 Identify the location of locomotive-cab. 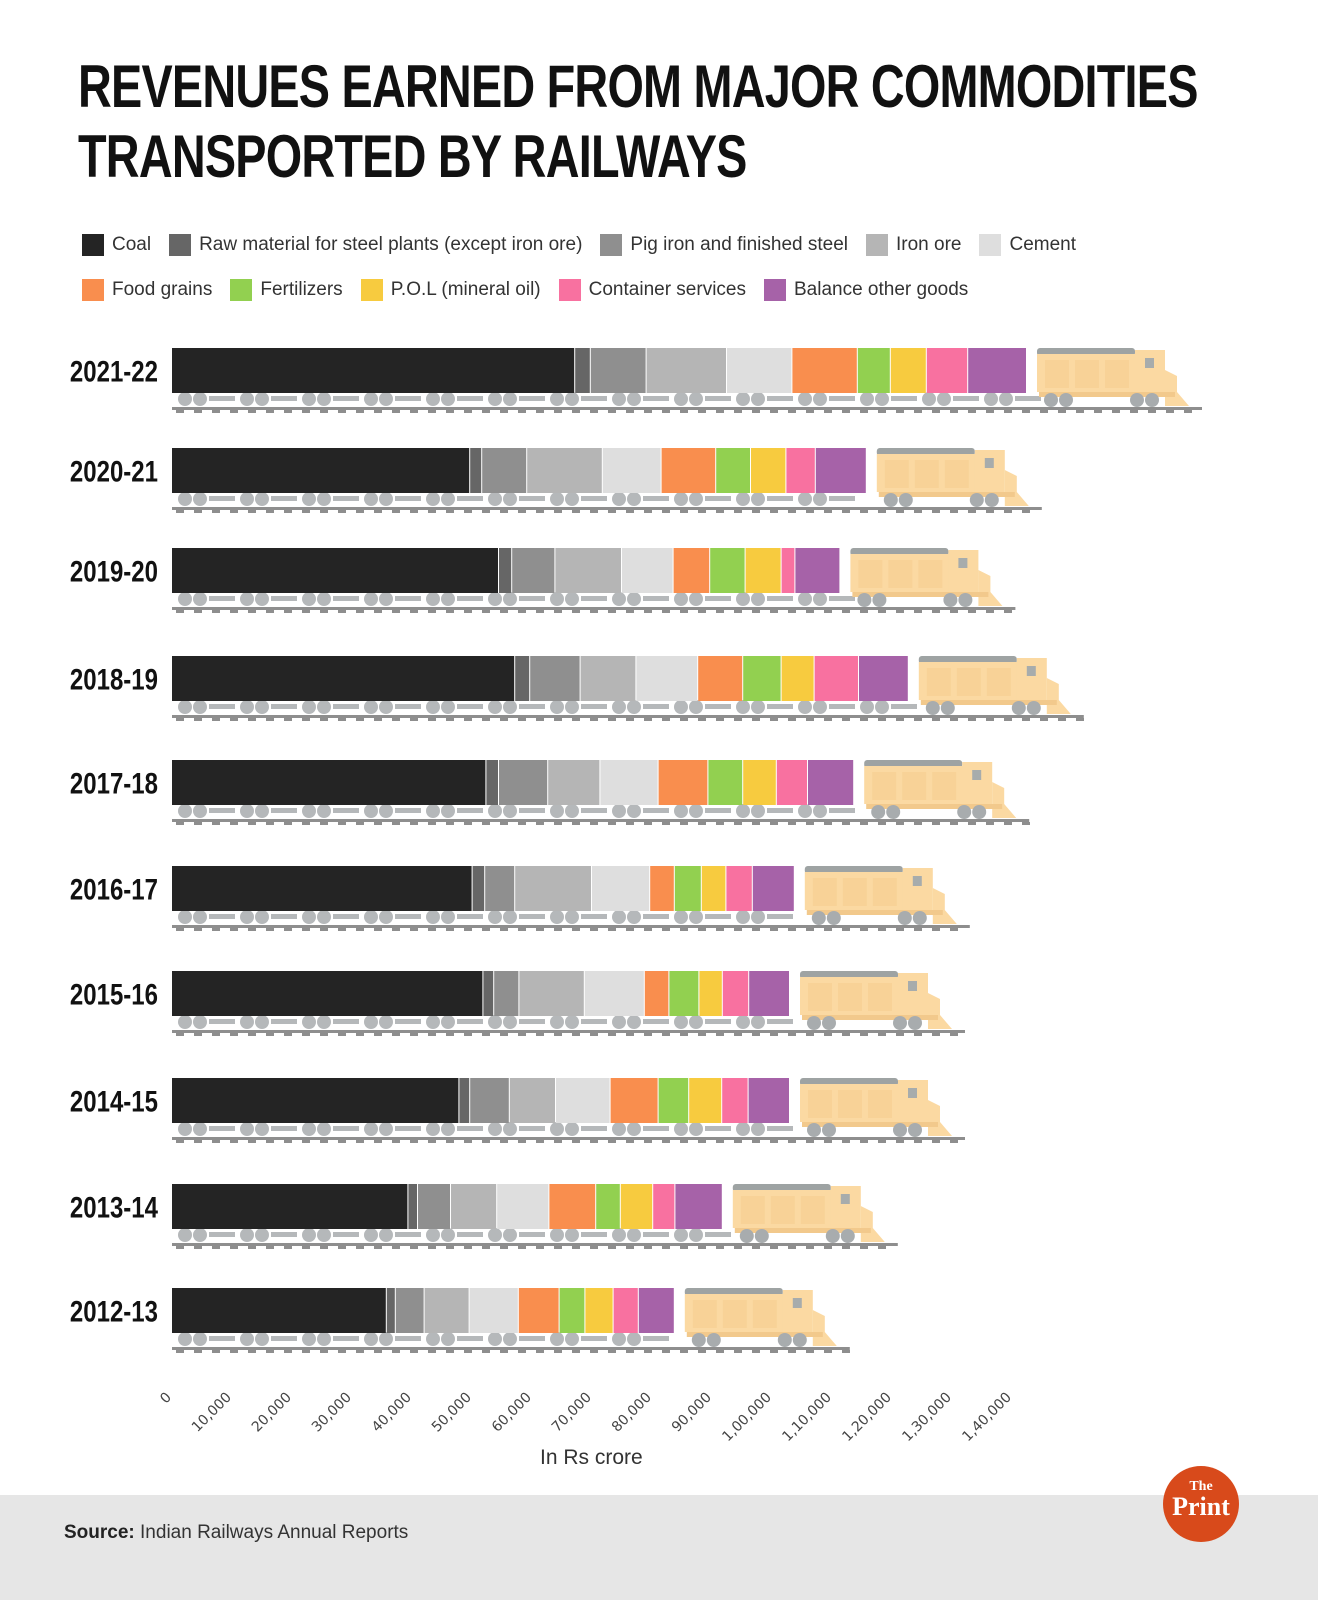
(917, 889).